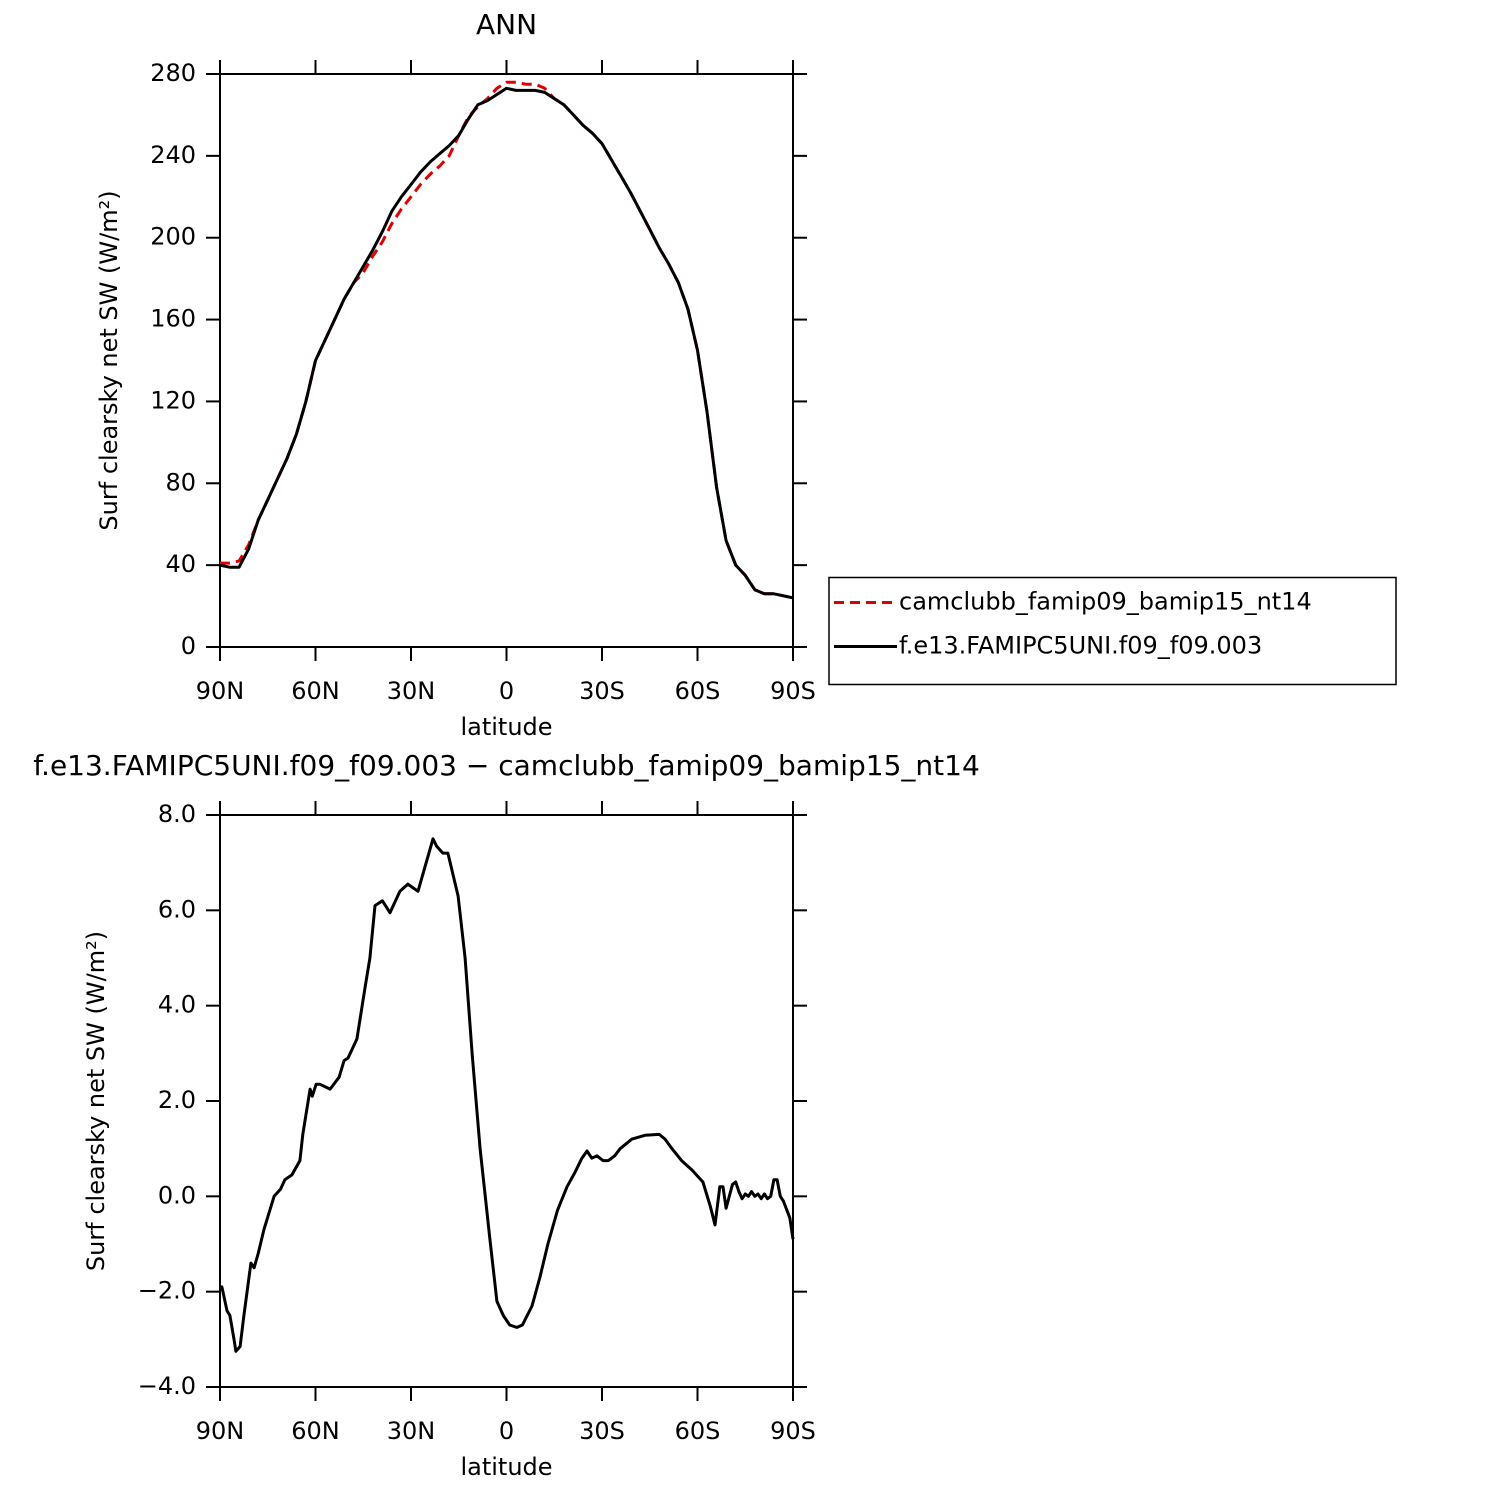 Image resolution: width=1491 pixels, height=1491 pixels. Describe the element at coordinates (173, 73) in the screenshot. I see `y-tick-label: 280` at that location.